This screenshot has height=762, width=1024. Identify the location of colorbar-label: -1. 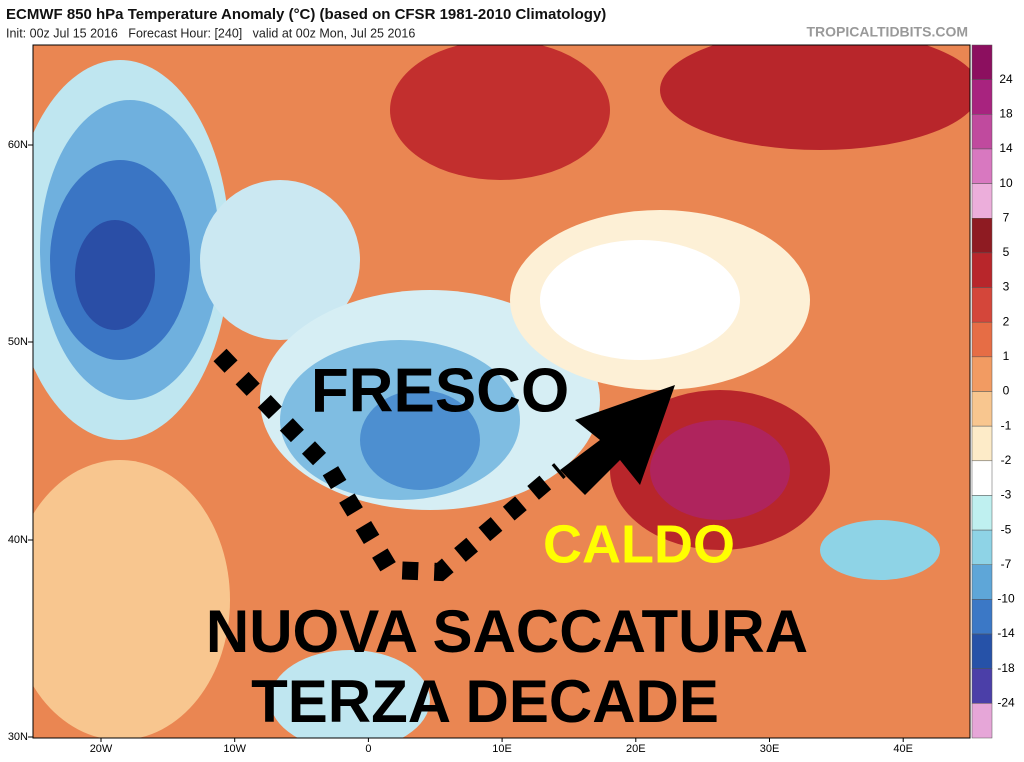
(1006, 425).